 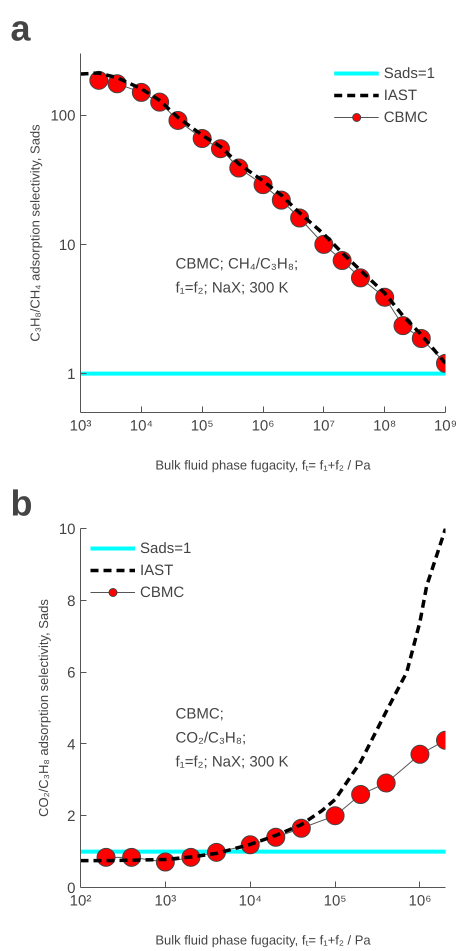 What do you see at coordinates (43, 707) in the screenshot?
I see `y-axis-title: CO₂/C₃H₈ adsorption selectivity, Sads` at bounding box center [43, 707].